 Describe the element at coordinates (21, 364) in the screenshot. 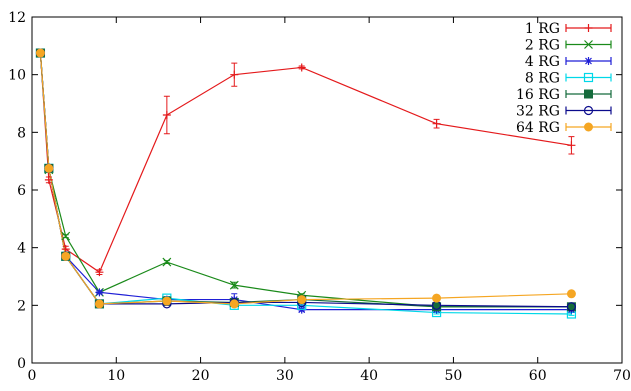

I see `y-tick-label: 0` at that location.